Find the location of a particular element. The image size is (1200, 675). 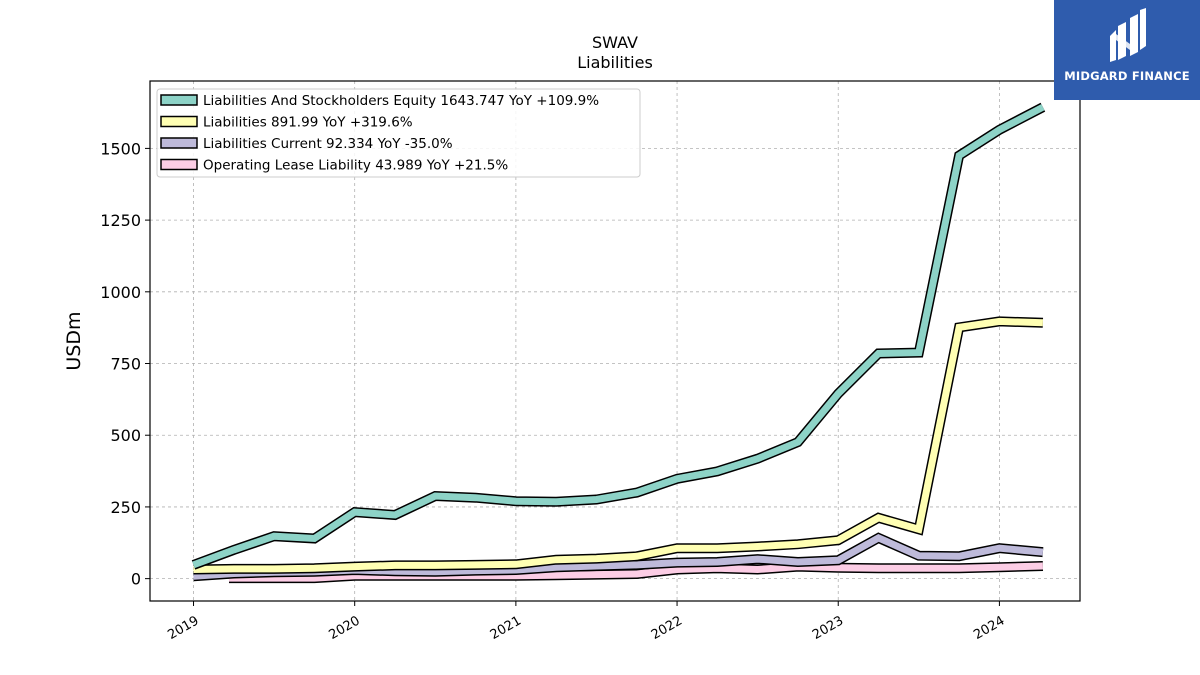

y-tick-label: 500 is located at coordinates (125, 435).